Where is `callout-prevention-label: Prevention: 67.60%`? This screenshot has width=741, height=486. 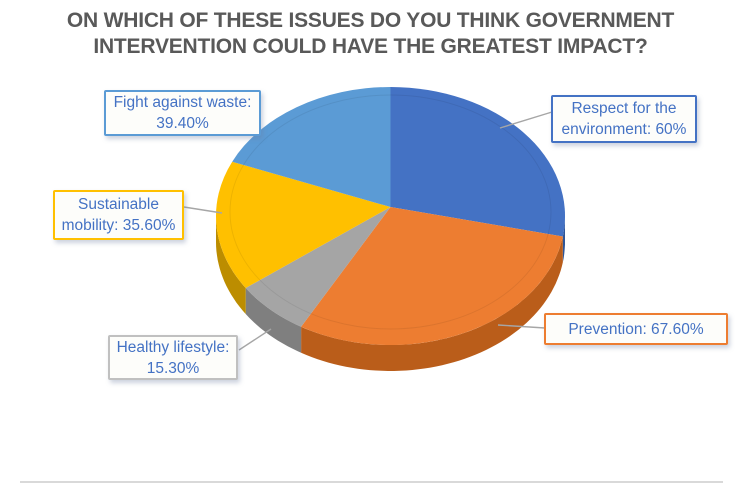
callout-prevention-label: Prevention: 67.60% is located at coordinates (636, 329).